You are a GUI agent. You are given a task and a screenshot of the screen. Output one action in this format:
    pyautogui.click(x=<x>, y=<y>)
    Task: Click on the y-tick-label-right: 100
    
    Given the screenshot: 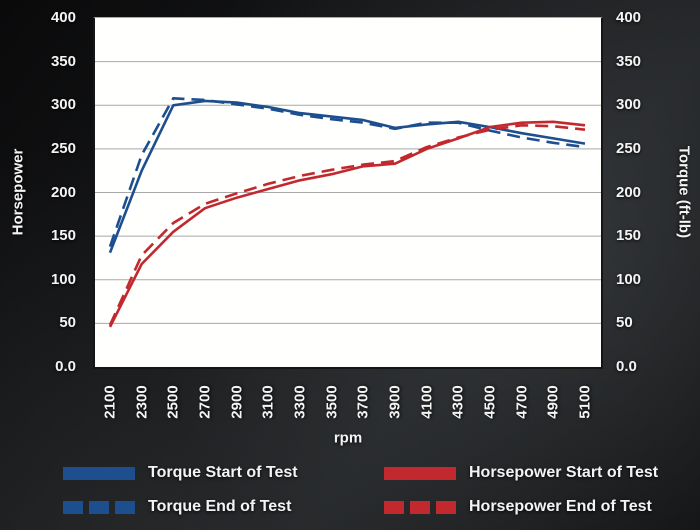 What is the action you would take?
    pyautogui.click(x=629, y=279)
    